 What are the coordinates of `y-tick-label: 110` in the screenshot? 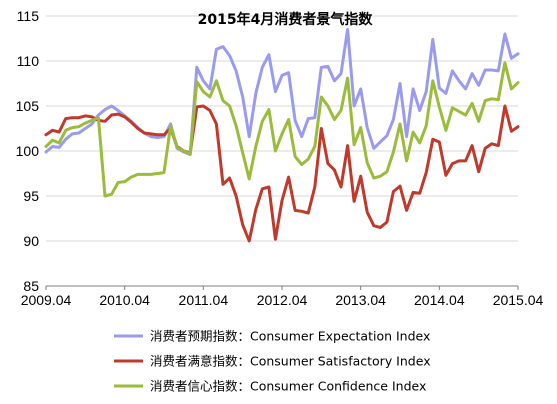 It's located at (28, 61).